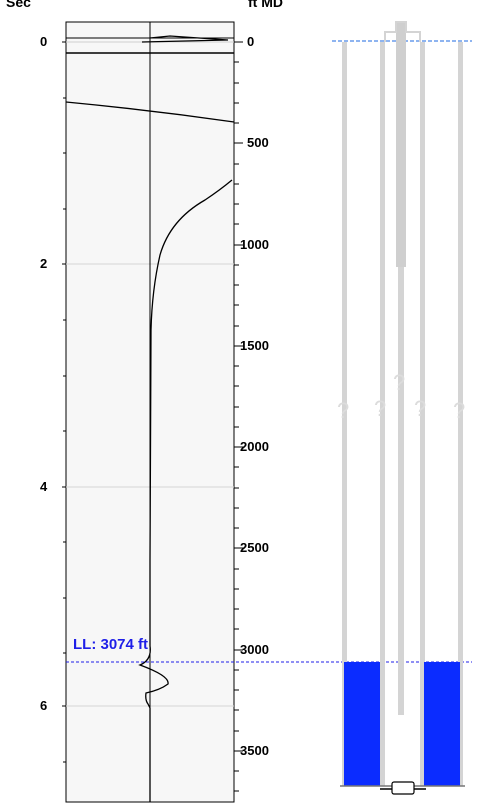  I want to click on time-tick-label: 2, so click(44, 263).